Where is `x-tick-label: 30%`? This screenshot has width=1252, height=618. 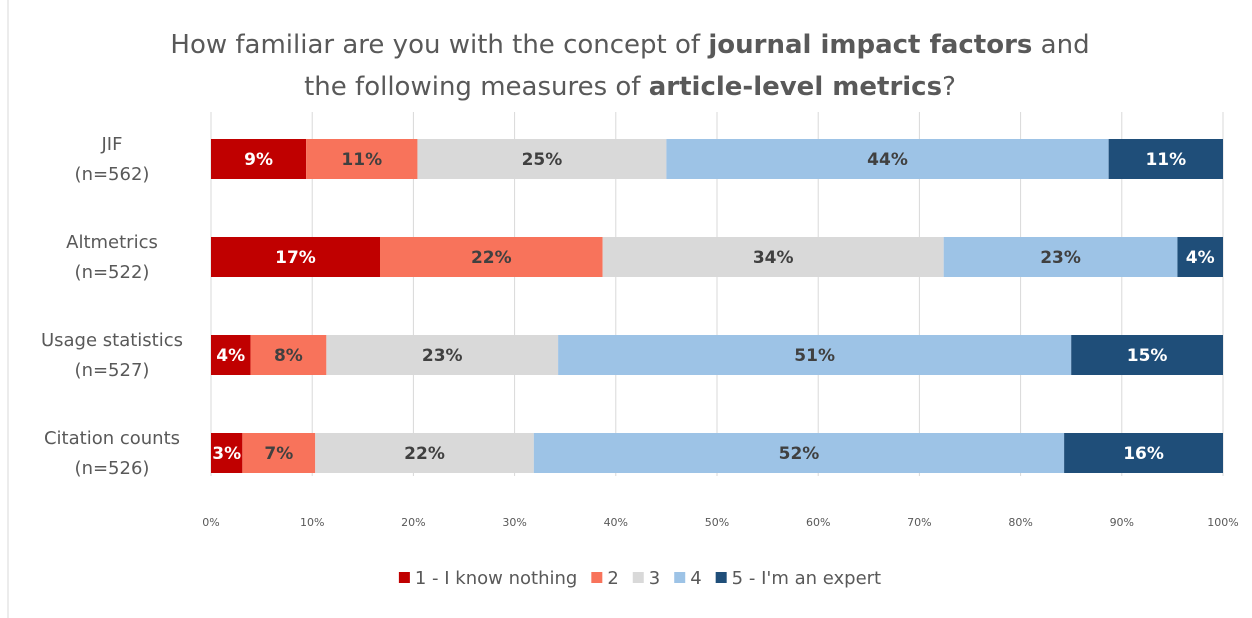
x-tick-label: 30% is located at coordinates (514, 522).